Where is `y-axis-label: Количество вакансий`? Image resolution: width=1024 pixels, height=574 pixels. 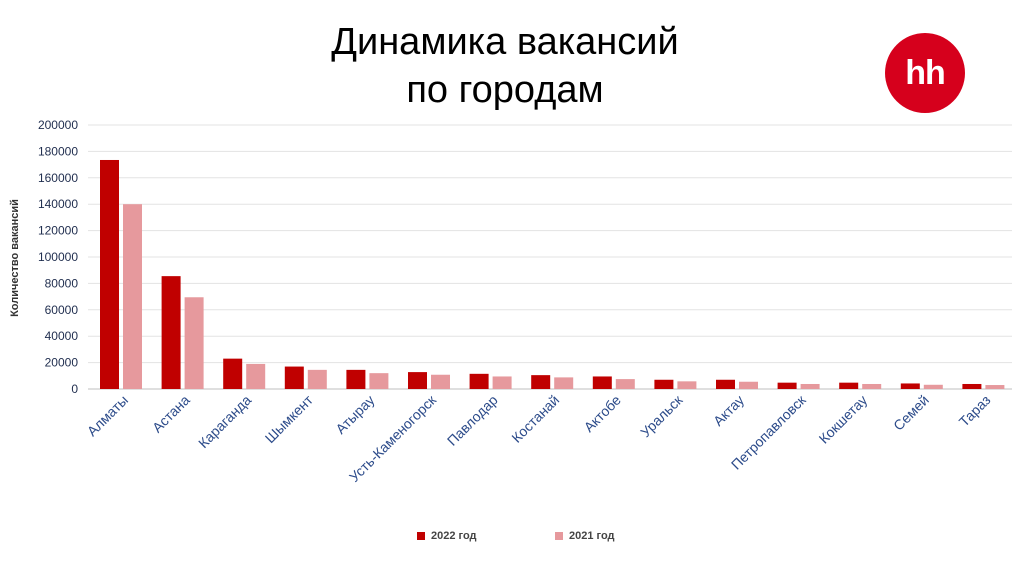
y-axis-label: Количество вакансий is located at coordinates (15, 258).